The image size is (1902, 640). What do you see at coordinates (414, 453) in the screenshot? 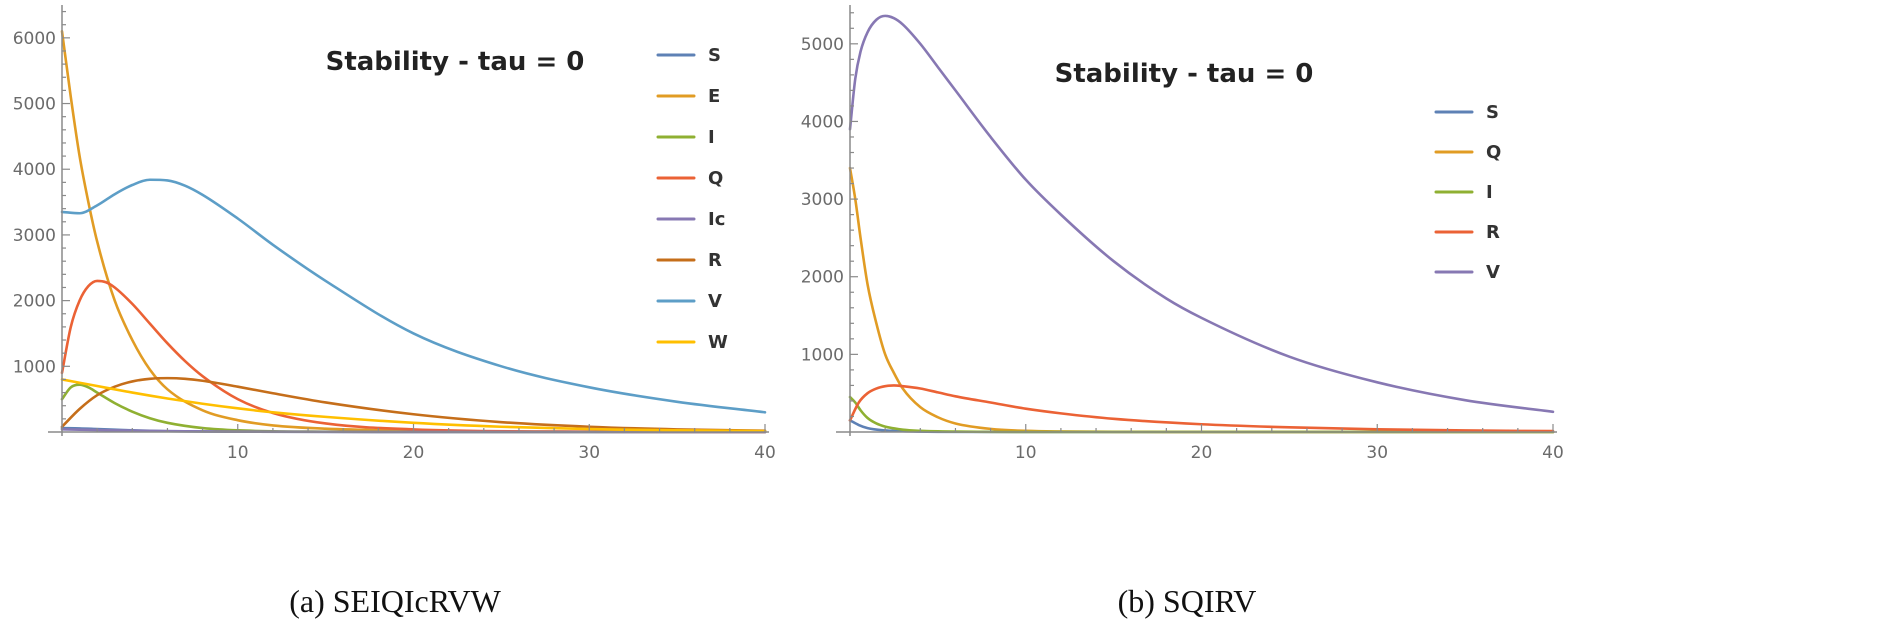
I see `x-tick-label-a-20: 20` at bounding box center [414, 453].